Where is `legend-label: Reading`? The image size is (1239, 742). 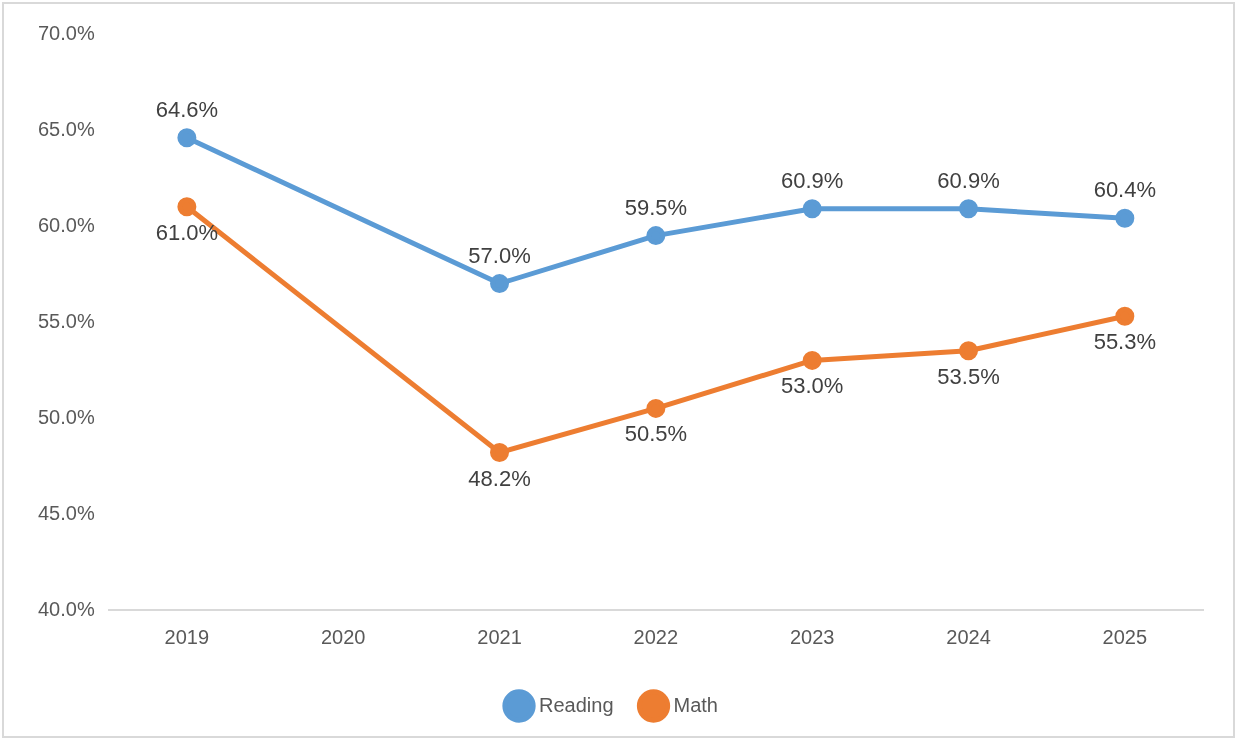 legend-label: Reading is located at coordinates (576, 704).